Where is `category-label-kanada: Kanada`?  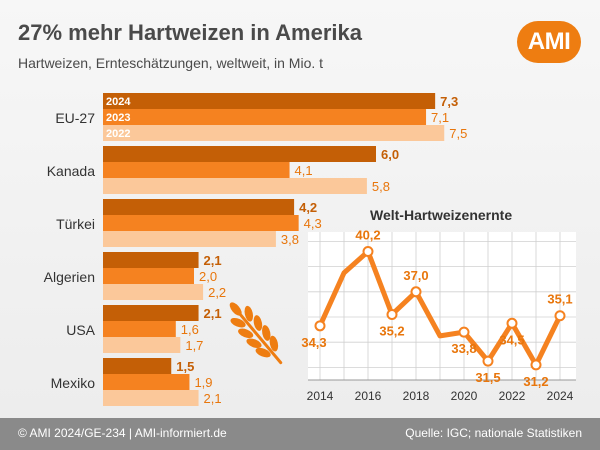 category-label-kanada: Kanada is located at coordinates (71, 171).